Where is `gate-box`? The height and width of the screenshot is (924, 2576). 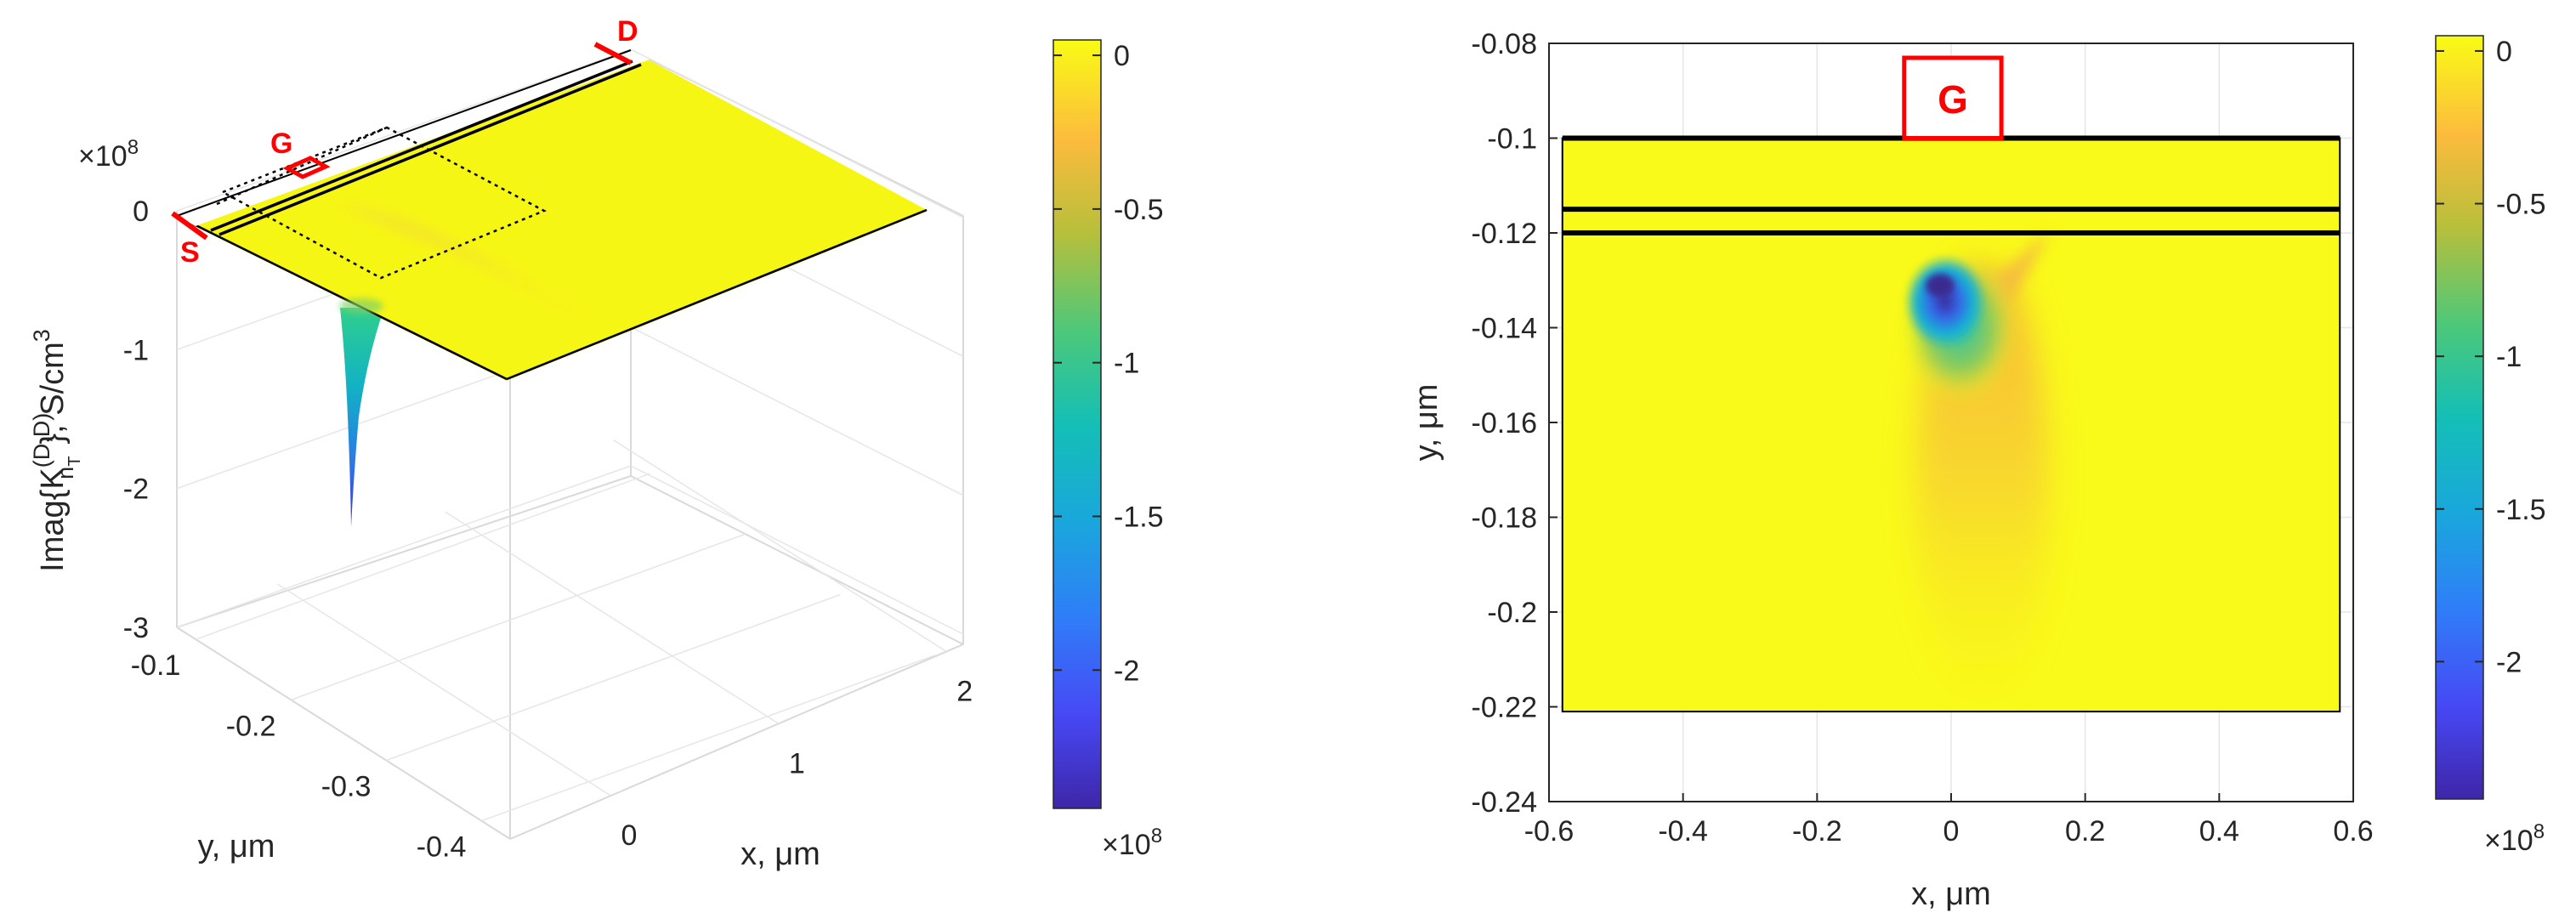 gate-box is located at coordinates (1953, 97).